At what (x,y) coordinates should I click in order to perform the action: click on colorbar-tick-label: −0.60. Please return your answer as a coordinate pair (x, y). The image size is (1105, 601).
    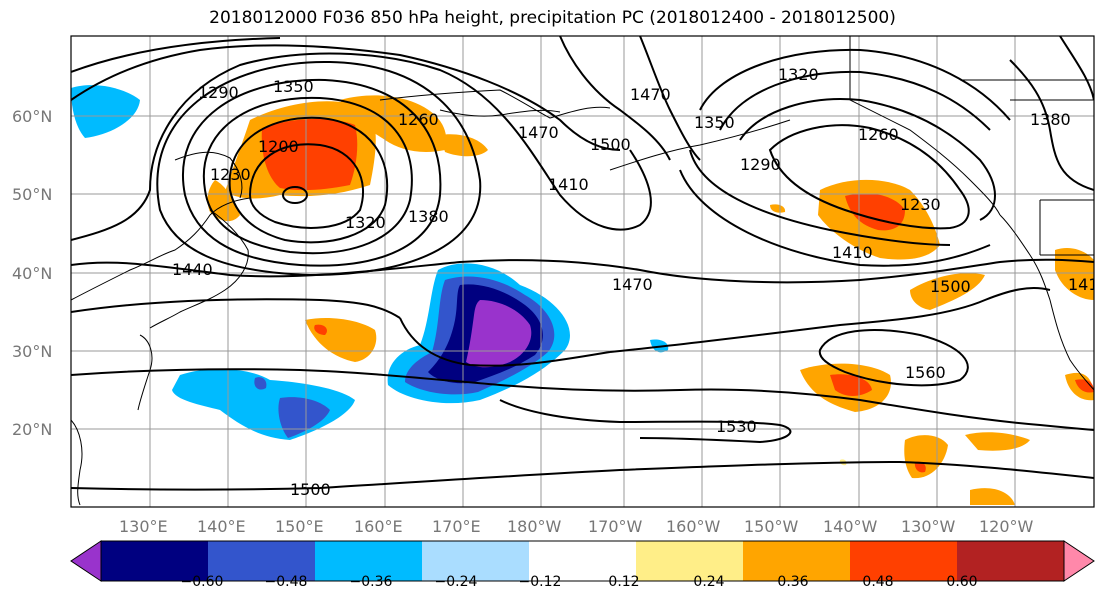
    Looking at the image, I should click on (202, 582).